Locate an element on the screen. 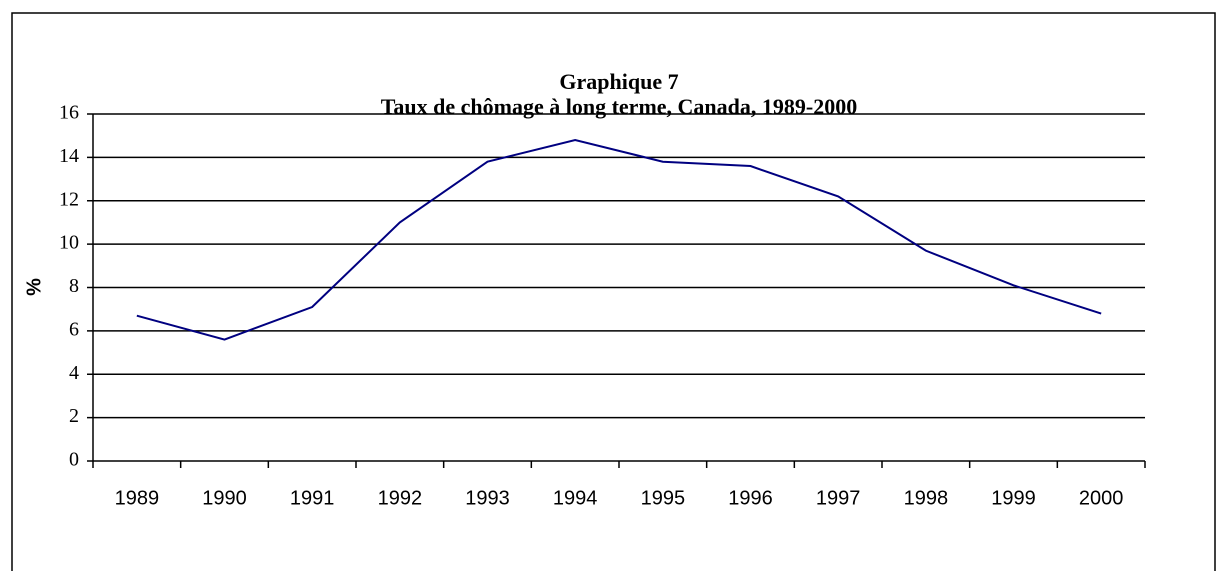 Image resolution: width=1225 pixels, height=571 pixels. x-tick-label: 1993 is located at coordinates (487, 498).